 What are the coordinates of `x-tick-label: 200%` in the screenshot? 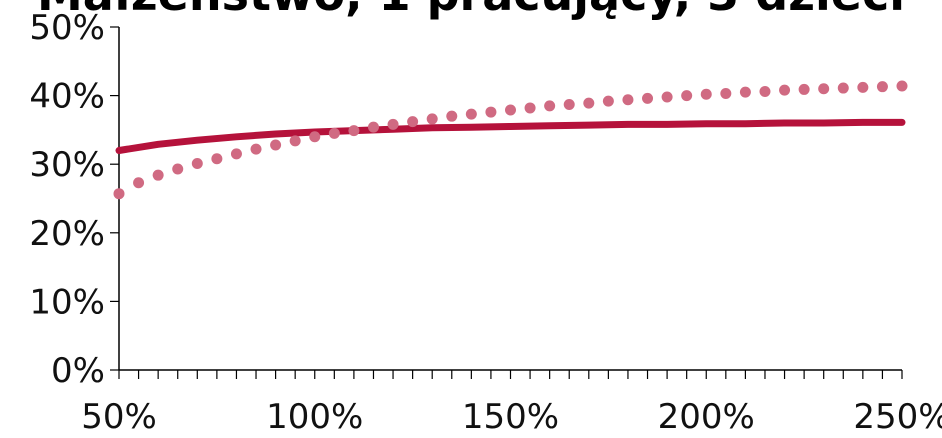 It's located at (706, 417).